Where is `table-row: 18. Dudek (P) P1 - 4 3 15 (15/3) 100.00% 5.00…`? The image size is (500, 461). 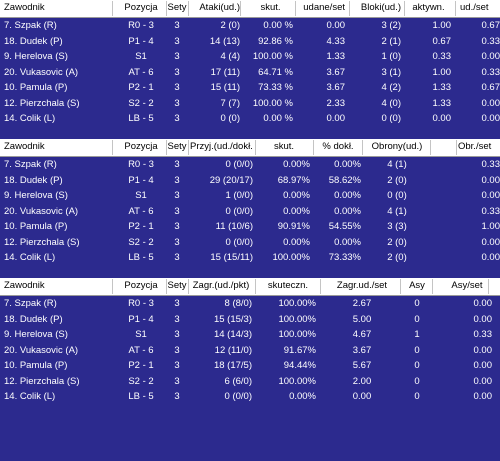 table-row: 18. Dudek (P) P1 - 4 3 15 (15/3) 100.00% 5.00… is located at coordinates (250, 320).